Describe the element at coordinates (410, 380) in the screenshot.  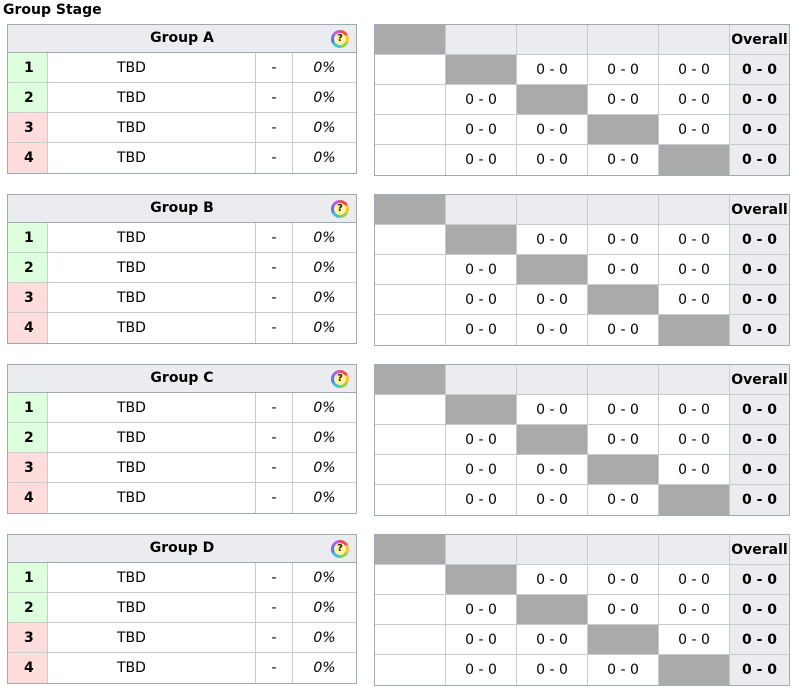
I see `crosstable-corner` at that location.